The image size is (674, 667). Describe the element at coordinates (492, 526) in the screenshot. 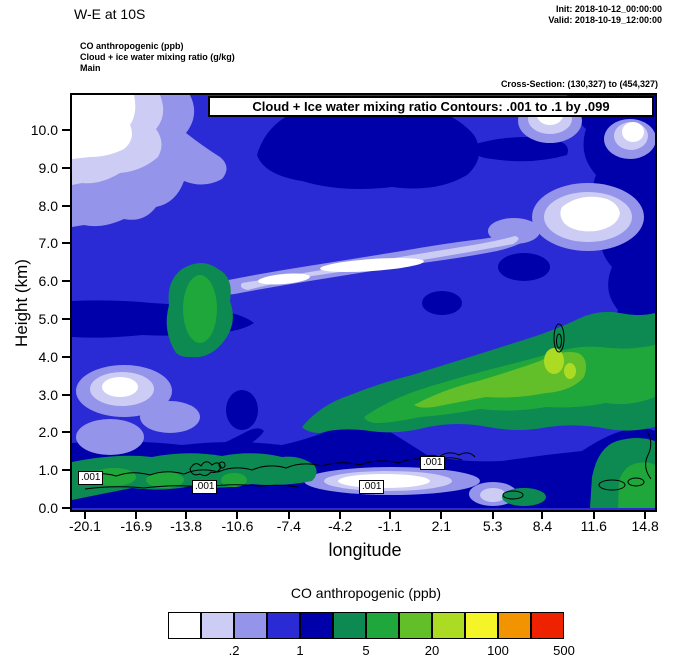

I see `x-tick-label: 5.3` at that location.